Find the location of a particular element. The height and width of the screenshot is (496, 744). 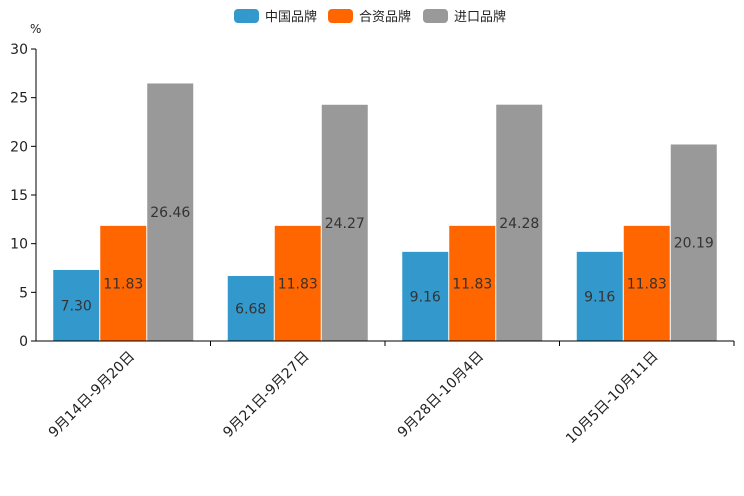

y-axis: 0 5 10 15 20 25 30 is located at coordinates (23, 196).